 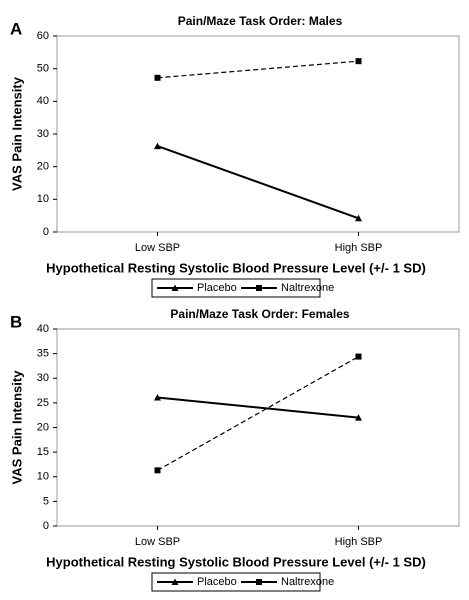 What do you see at coordinates (43, 452) in the screenshot?
I see `y-tick-label: 15` at bounding box center [43, 452].